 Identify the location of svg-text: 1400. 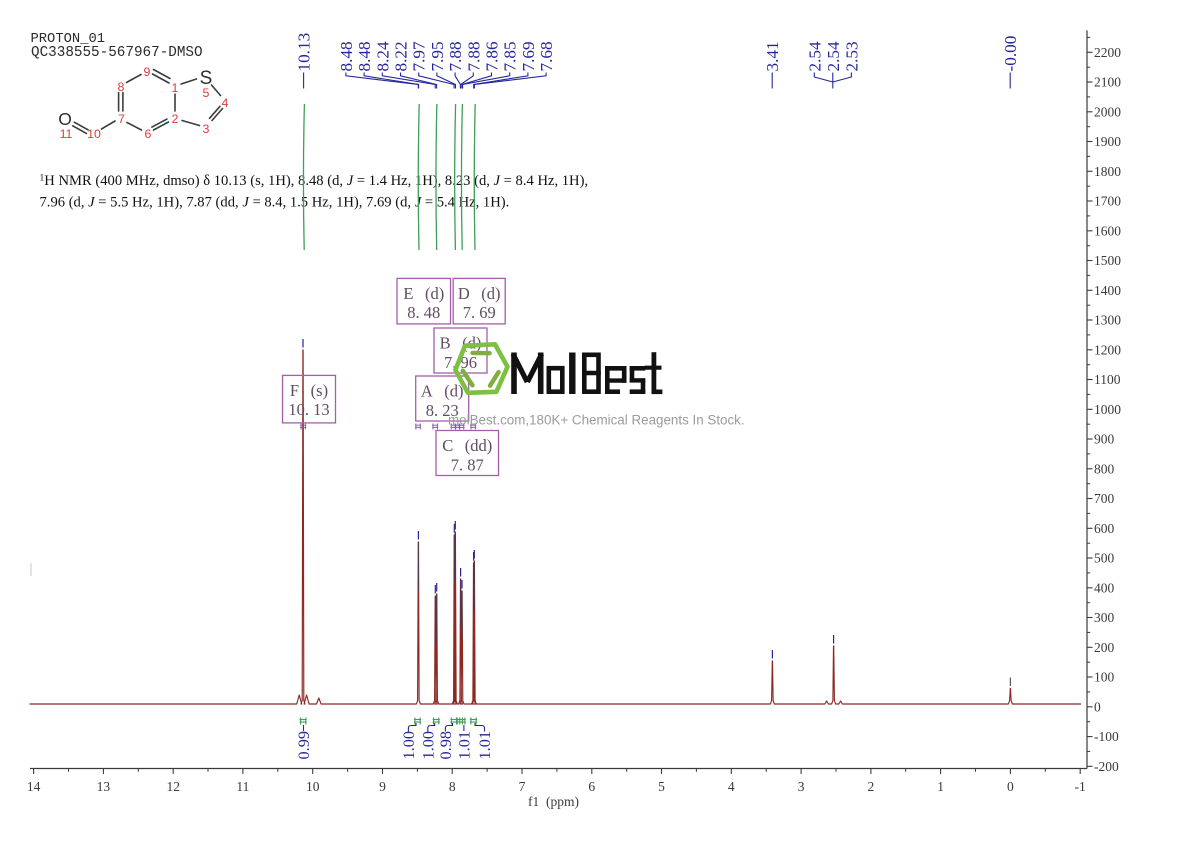
(1107, 290).